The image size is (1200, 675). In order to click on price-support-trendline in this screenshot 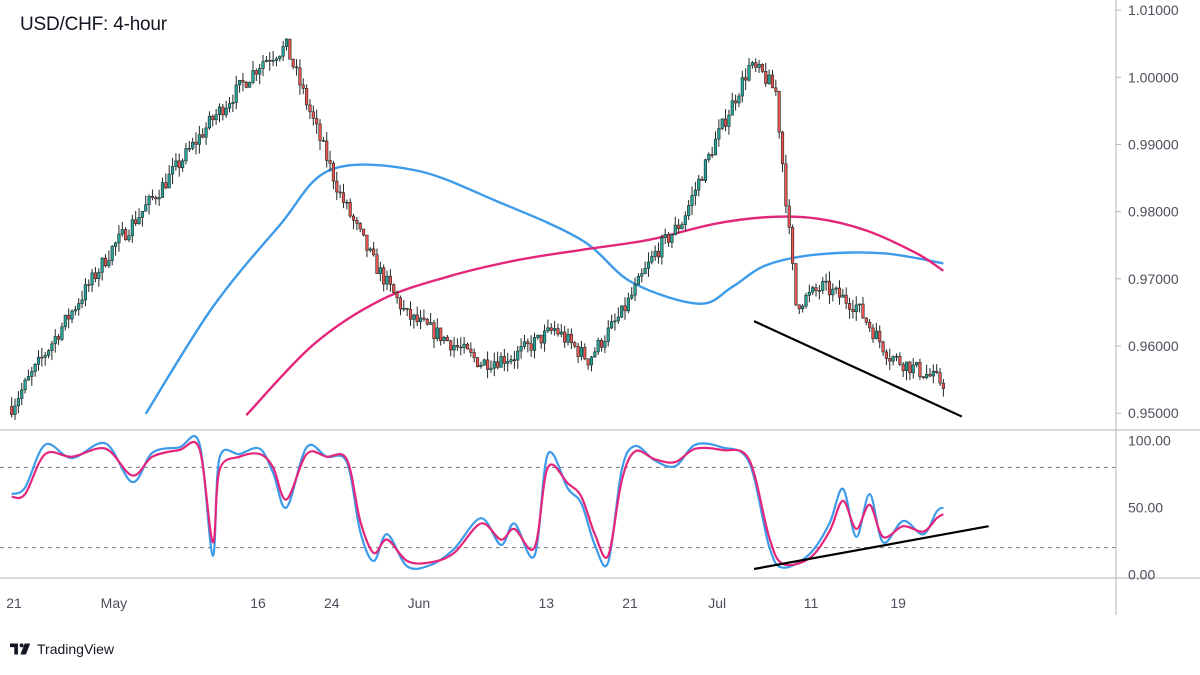, I will do `click(858, 369)`.